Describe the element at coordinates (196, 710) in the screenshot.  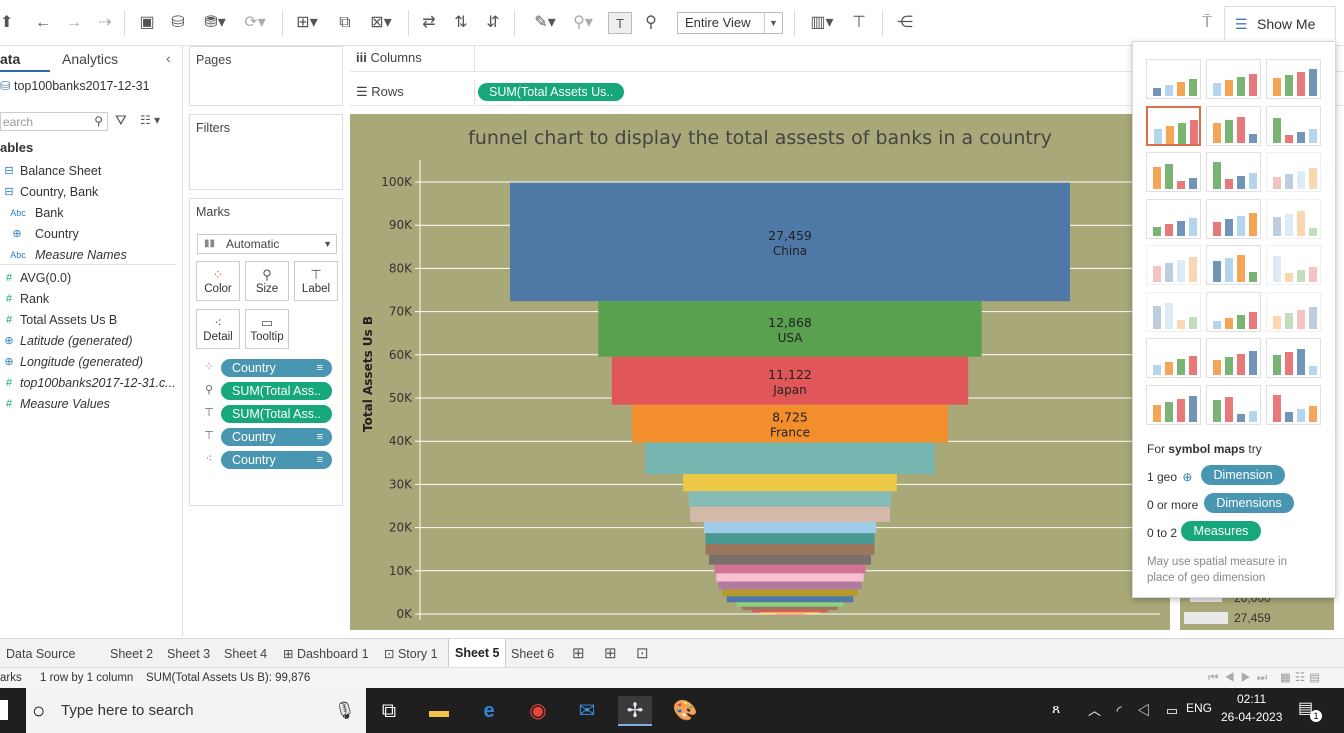
I see `taskbar-search: ○ Type here to search 🎙` at that location.